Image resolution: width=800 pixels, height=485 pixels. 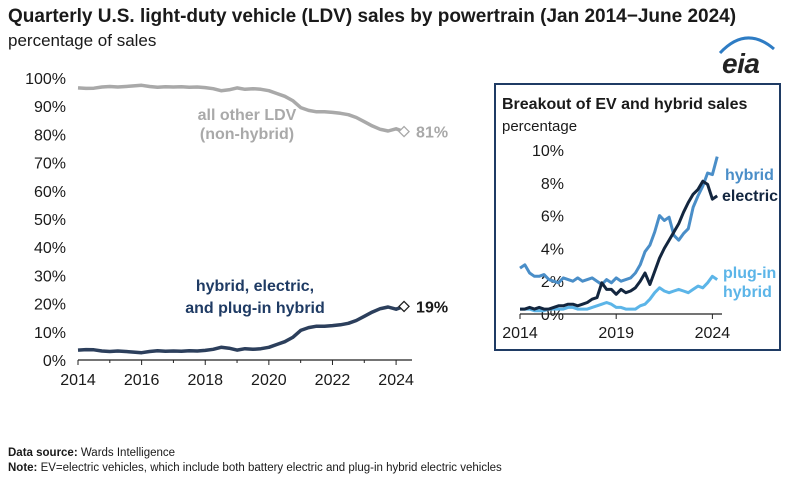 I want to click on data-source-text: Wards Intelligence, so click(x=126, y=453).